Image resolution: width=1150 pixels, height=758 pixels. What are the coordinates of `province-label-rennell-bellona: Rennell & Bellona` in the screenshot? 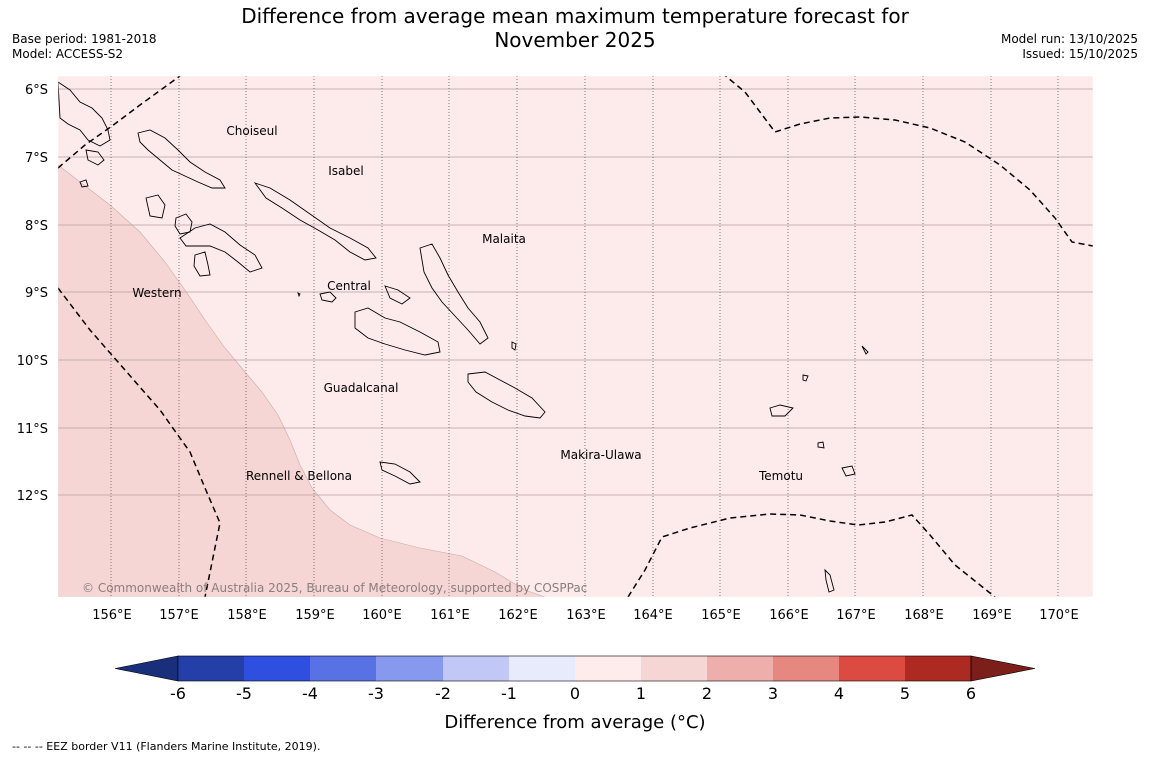 It's located at (299, 476).